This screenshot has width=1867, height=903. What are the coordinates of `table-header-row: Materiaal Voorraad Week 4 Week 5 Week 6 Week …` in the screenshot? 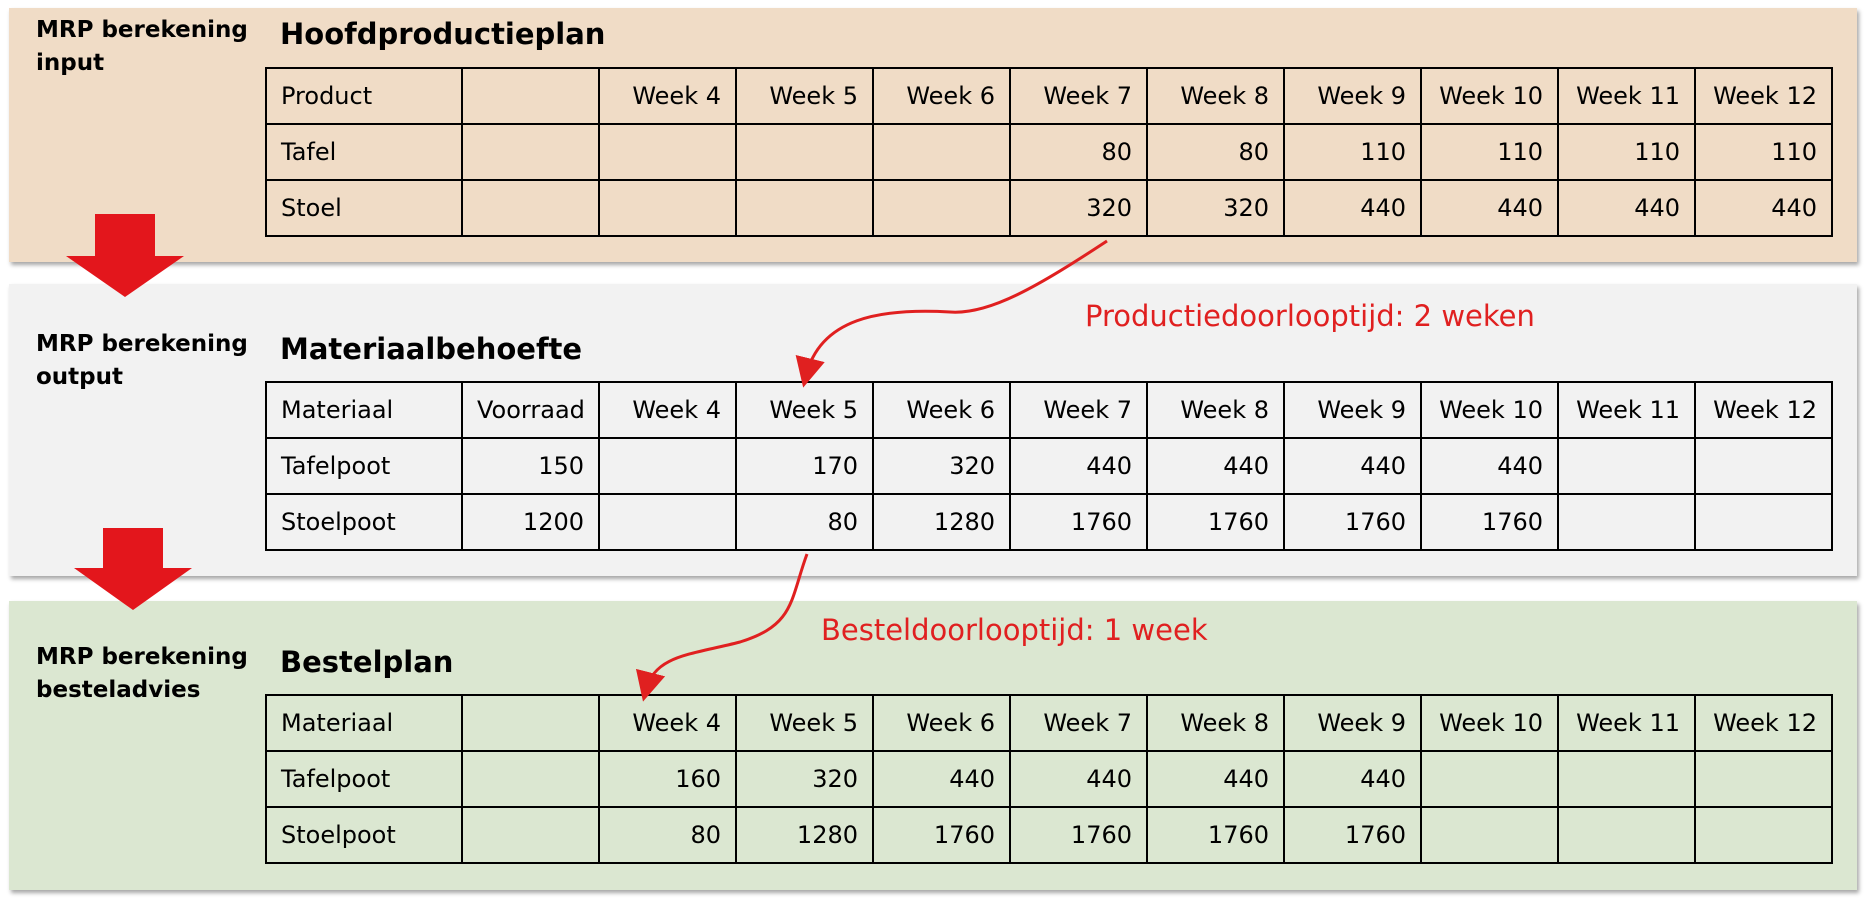 It's located at (1049, 410).